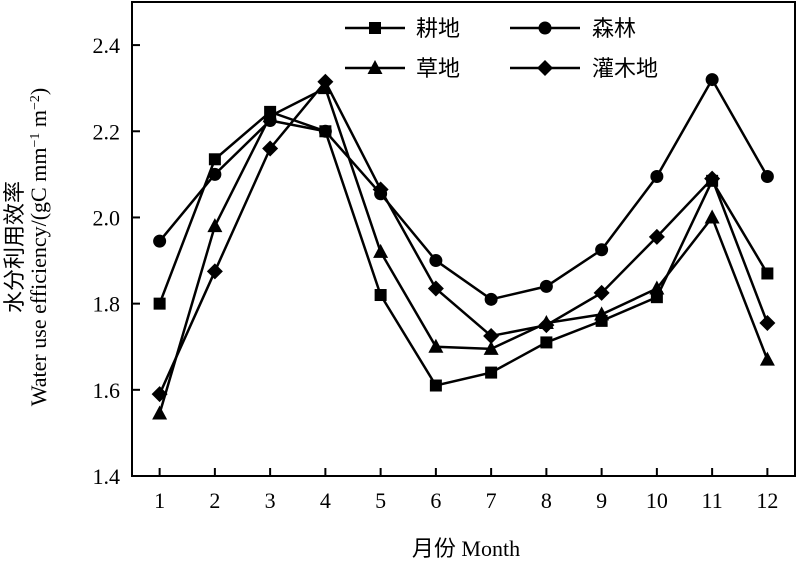 The height and width of the screenshot is (565, 800). I want to click on x-tick-label: 4, so click(325, 500).